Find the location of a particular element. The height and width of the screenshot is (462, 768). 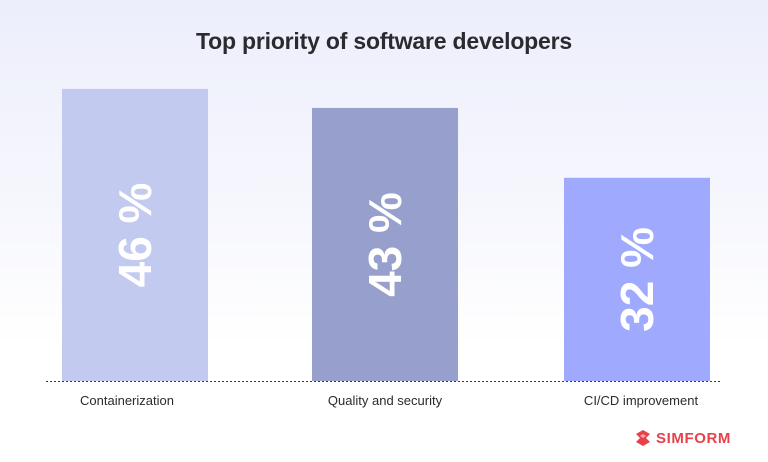

bar-value-label-quality-and-security: 43 % is located at coordinates (385, 244).